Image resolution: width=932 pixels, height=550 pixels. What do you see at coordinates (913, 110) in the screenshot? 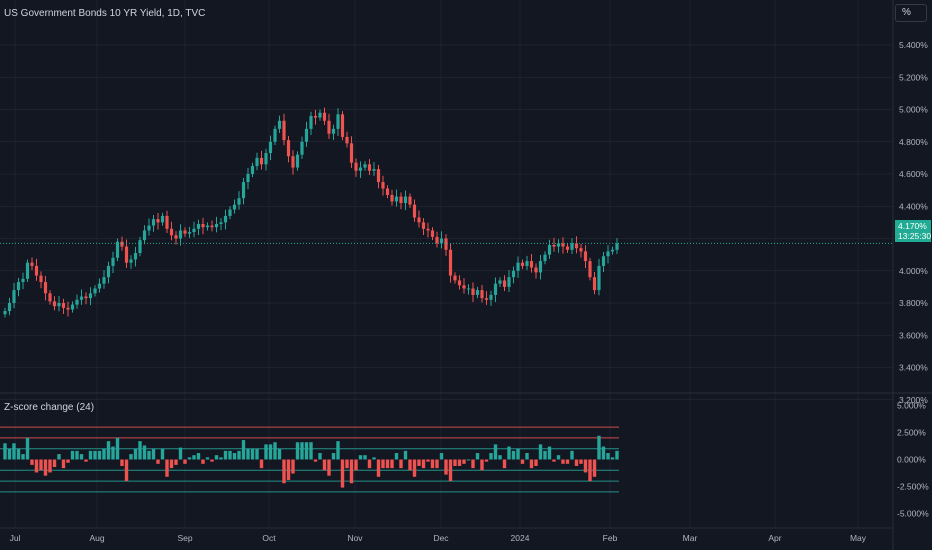
I see `price-tick-label: 5.000%` at bounding box center [913, 110].